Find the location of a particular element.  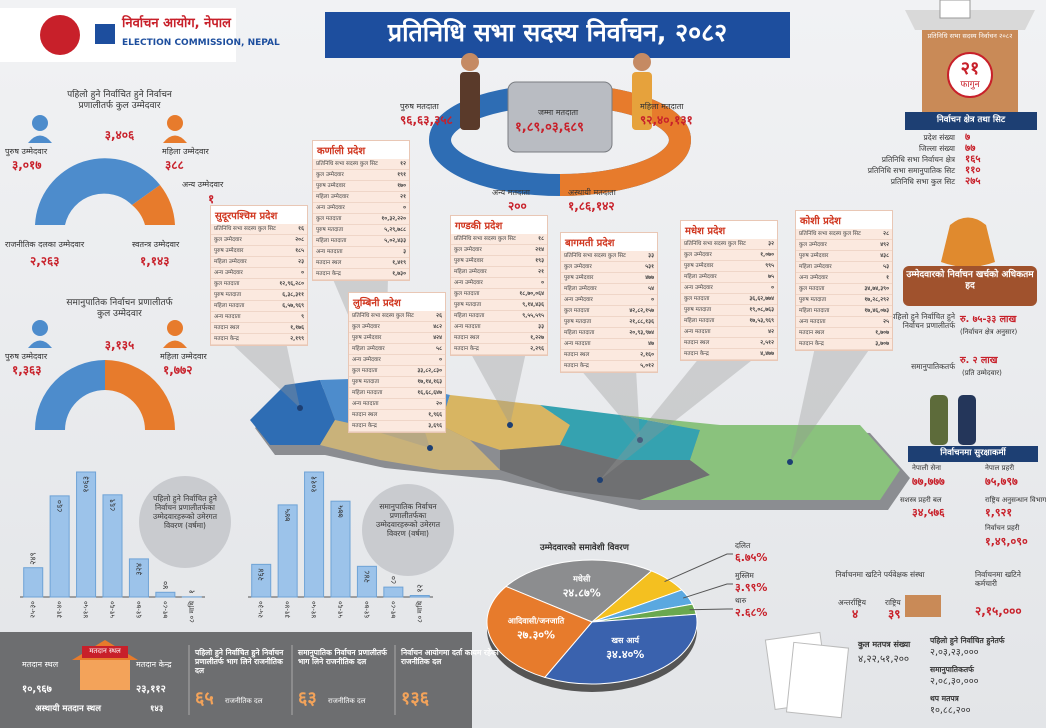

row-value: ४७ is located at coordinates (651, 344).